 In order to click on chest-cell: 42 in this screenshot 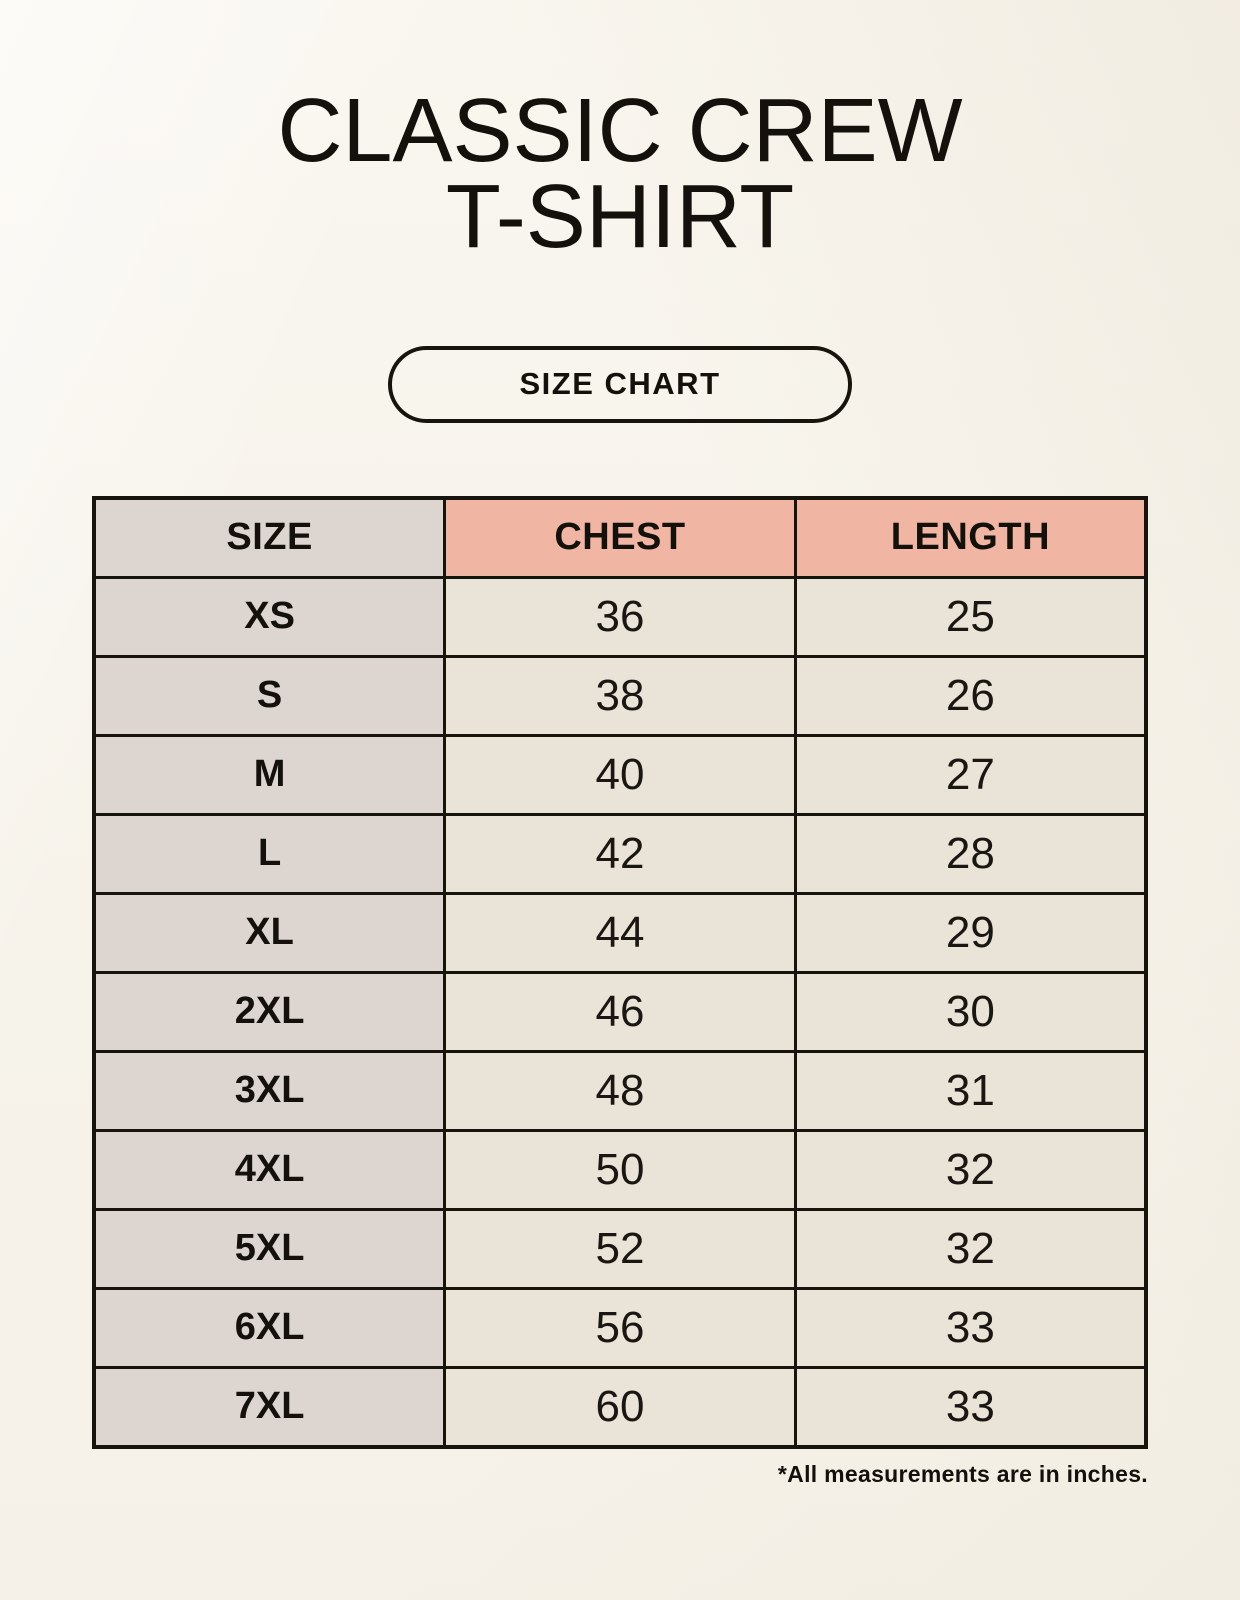, I will do `click(620, 853)`.